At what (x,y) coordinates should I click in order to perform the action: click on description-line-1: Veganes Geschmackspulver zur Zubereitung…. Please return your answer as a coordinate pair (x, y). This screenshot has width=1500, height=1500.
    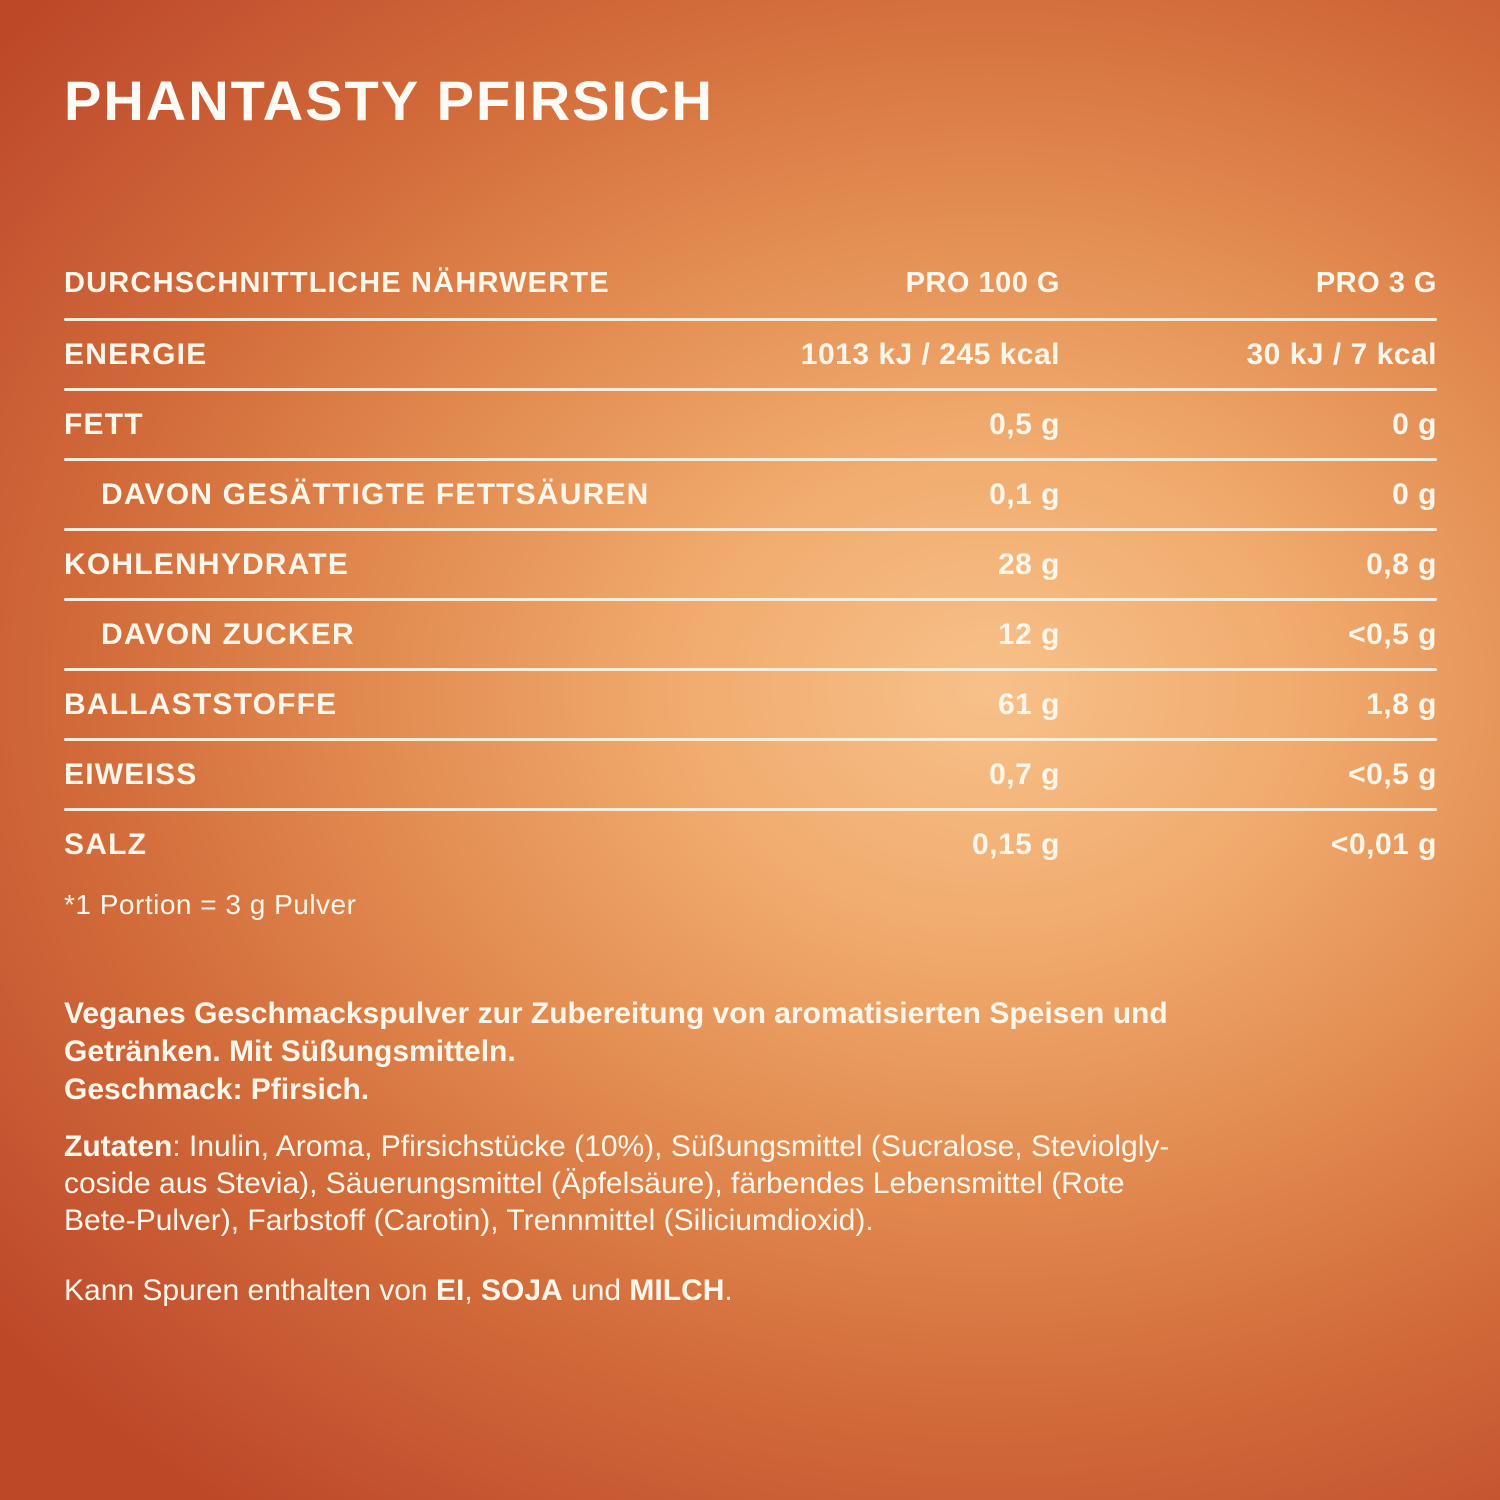
    Looking at the image, I should click on (616, 1013).